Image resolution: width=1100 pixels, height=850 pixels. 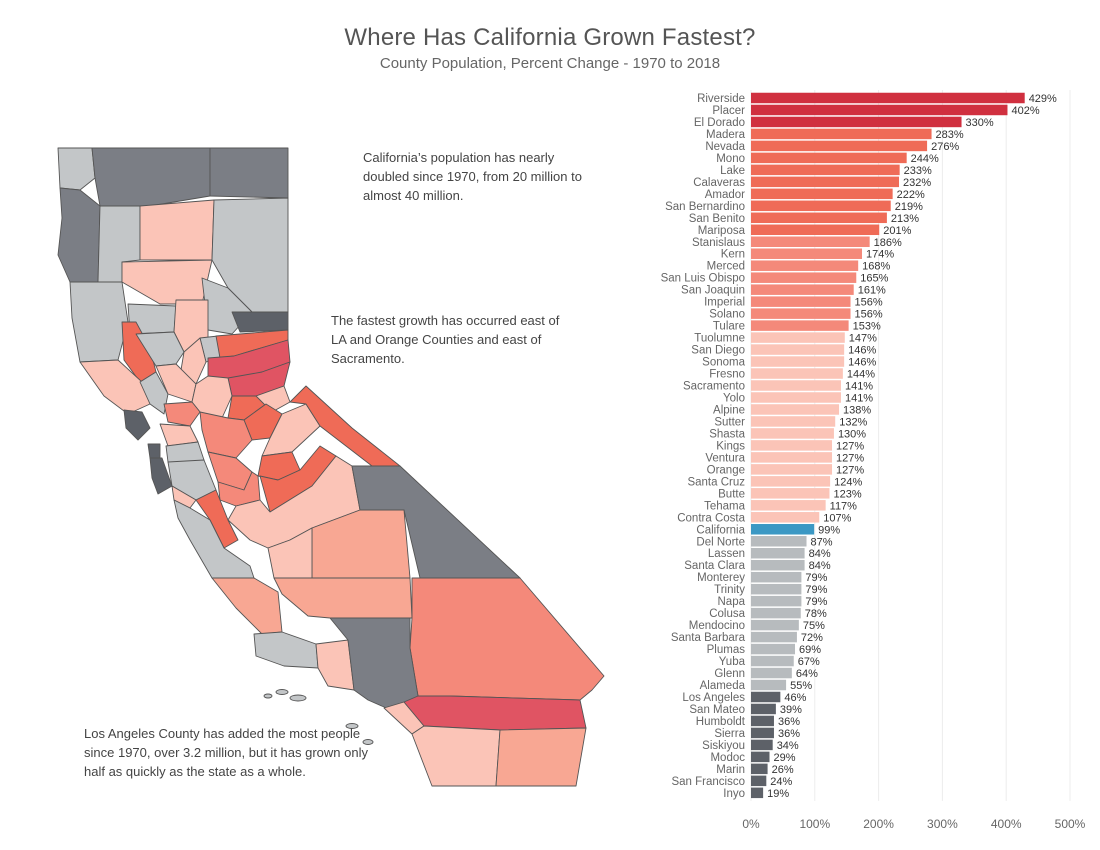 What do you see at coordinates (729, 327) in the screenshot?
I see `category-label: Tulare` at bounding box center [729, 327].